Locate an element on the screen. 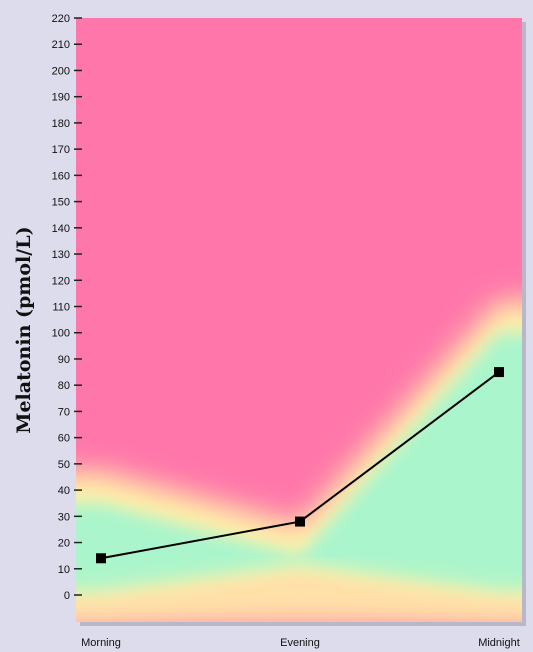 The image size is (533, 652). y-tick-label: 180 is located at coordinates (61, 124).